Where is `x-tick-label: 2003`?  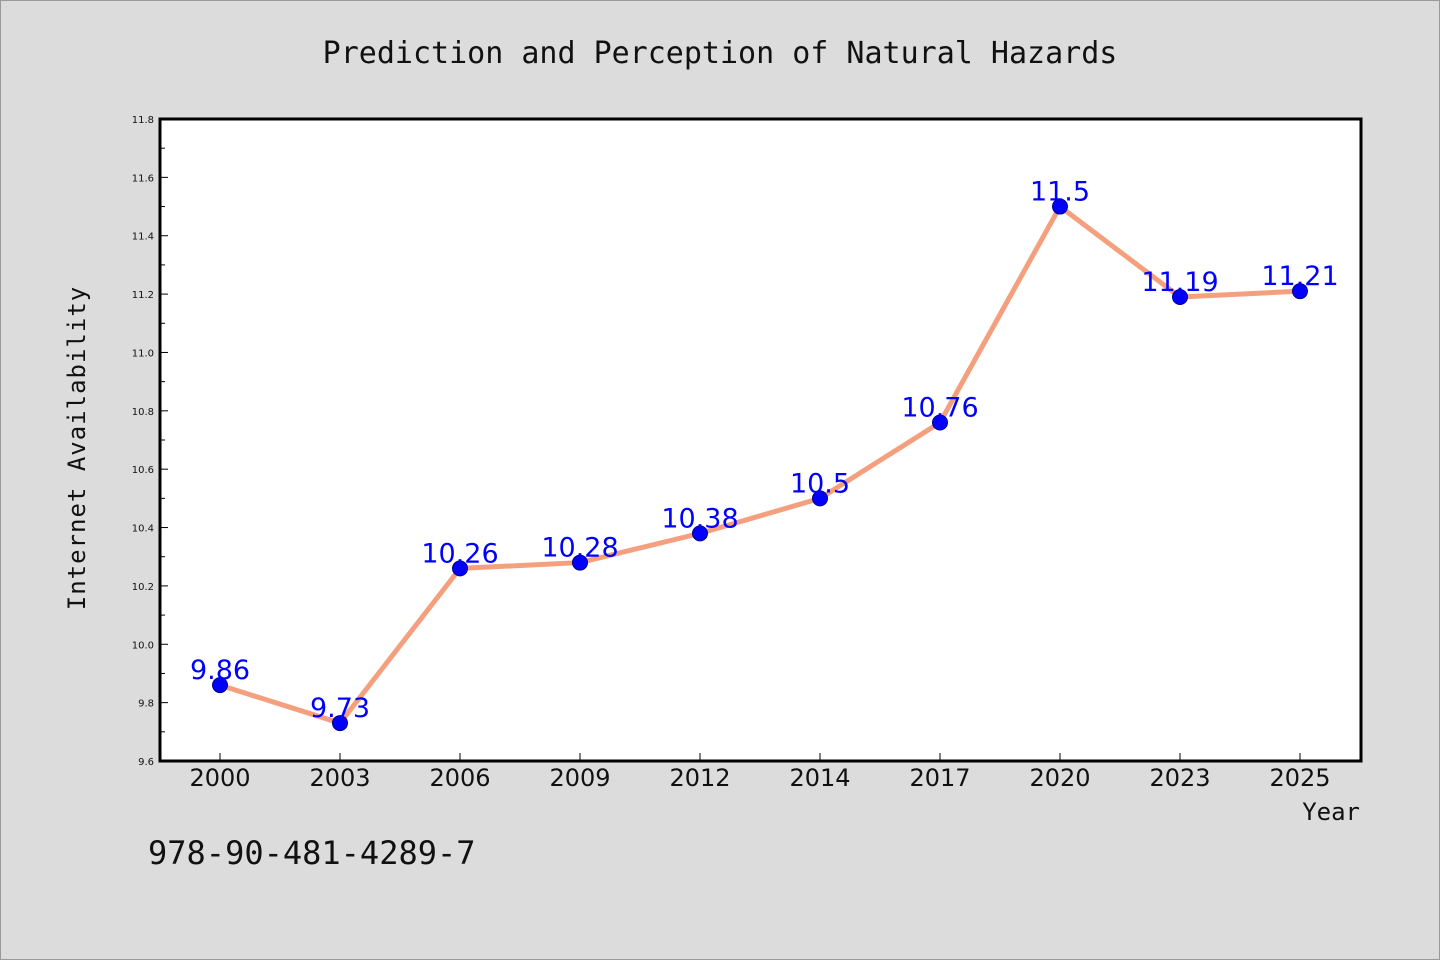
x-tick-label: 2003 is located at coordinates (339, 778).